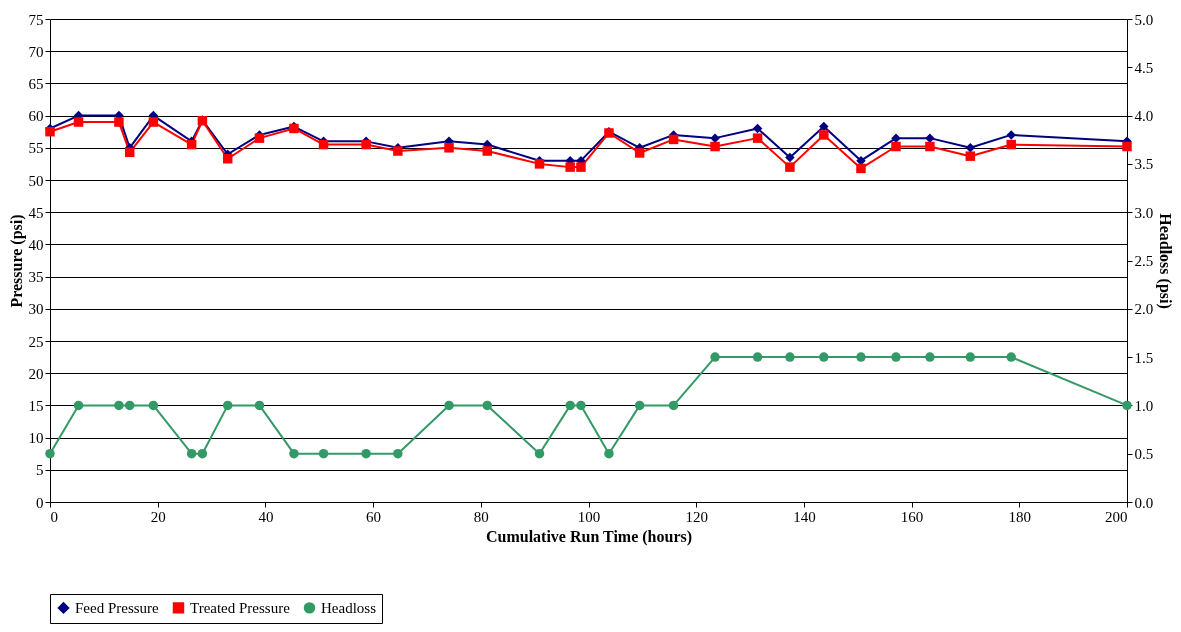  Describe the element at coordinates (696, 516) in the screenshot. I see `x-tick-label: 120` at that location.